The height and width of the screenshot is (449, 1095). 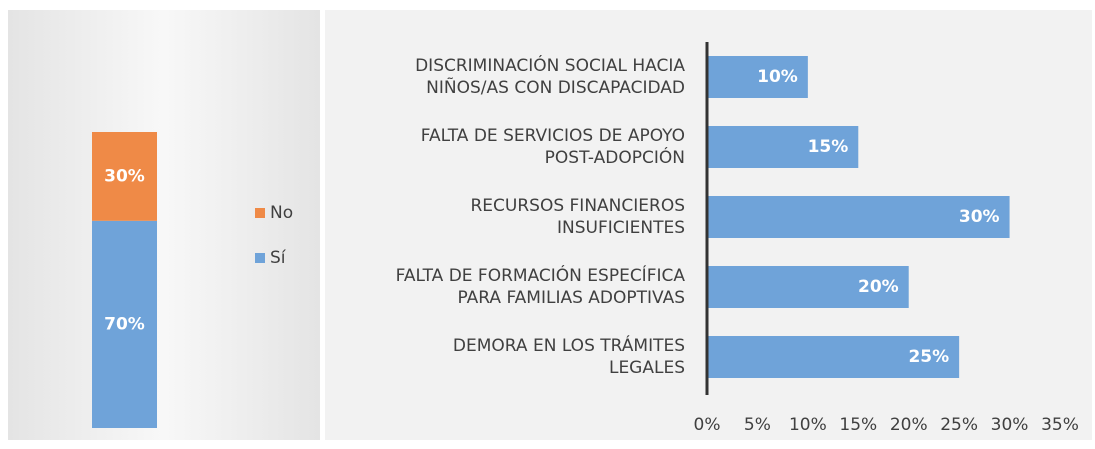 What do you see at coordinates (828, 147) in the screenshot?
I see `value-label: 15%` at bounding box center [828, 147].